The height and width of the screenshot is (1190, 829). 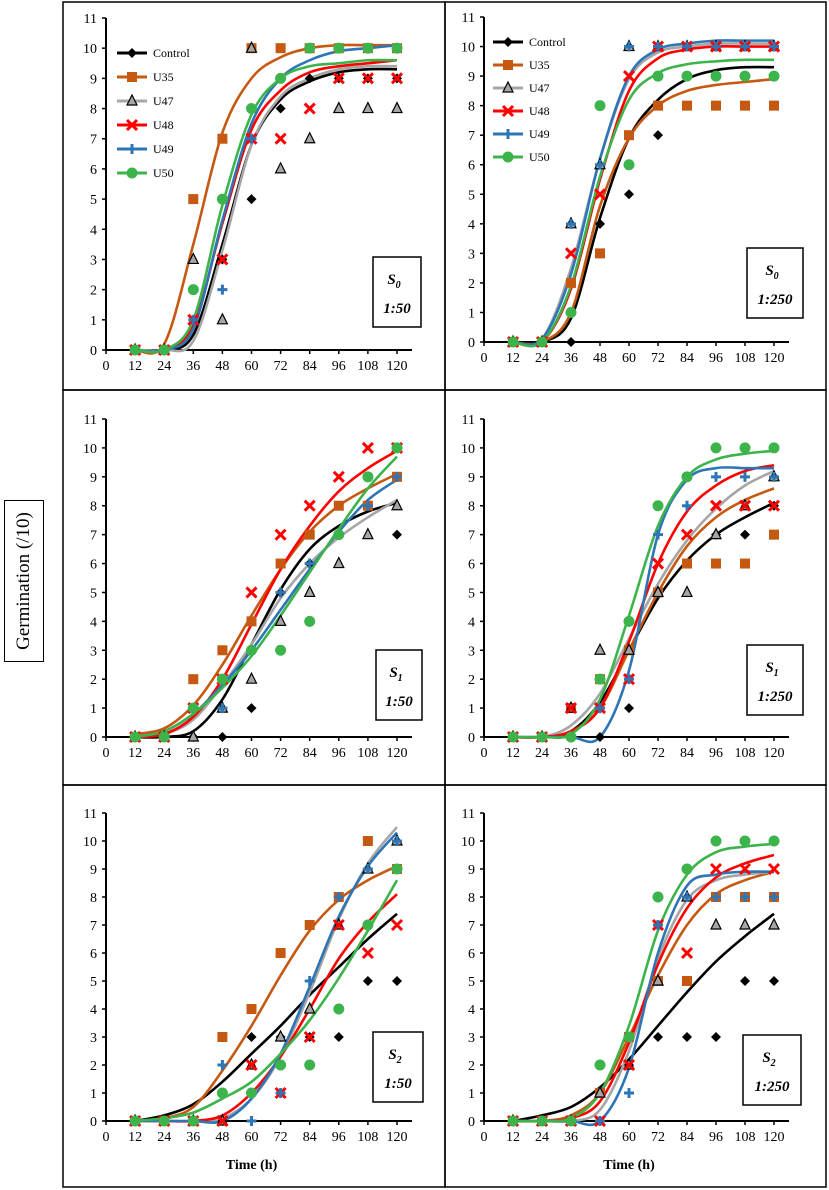 What do you see at coordinates (471, 478) in the screenshot?
I see `y-tick-label: 9` at bounding box center [471, 478].